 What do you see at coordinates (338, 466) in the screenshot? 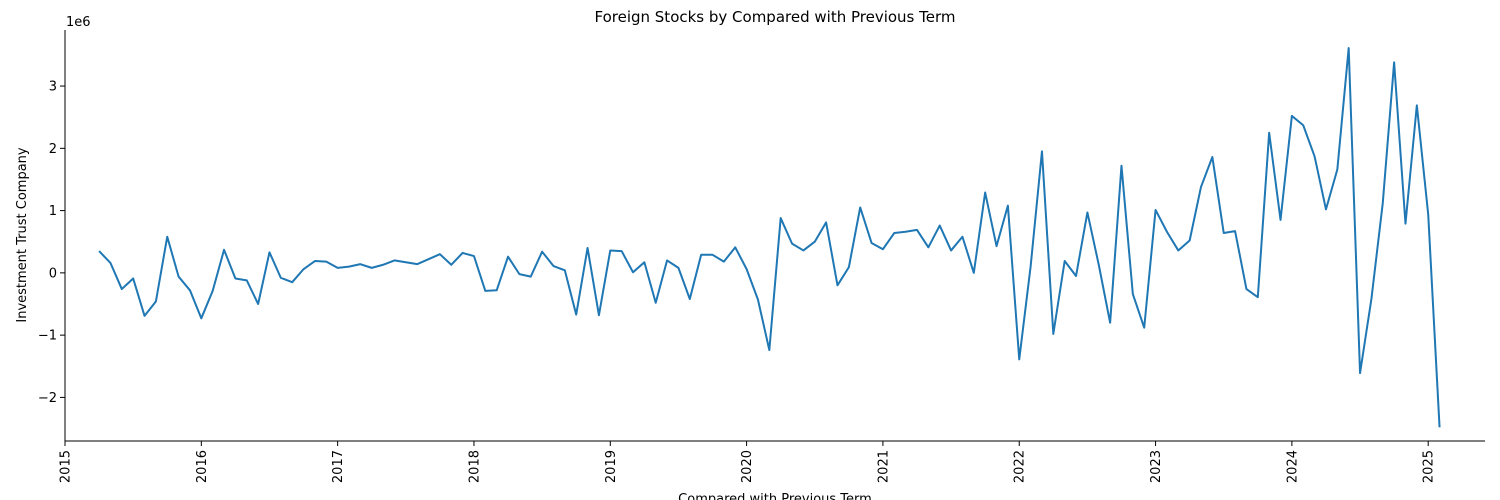
I see `x-tick-label: 2017` at bounding box center [338, 466].